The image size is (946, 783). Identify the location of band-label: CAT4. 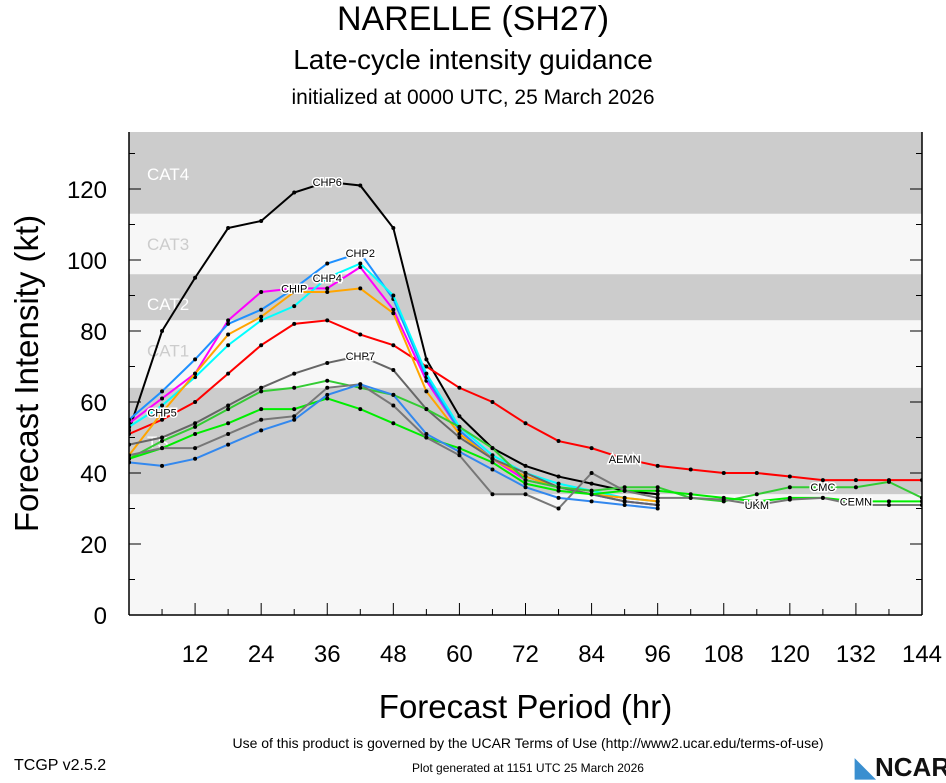
(168, 174).